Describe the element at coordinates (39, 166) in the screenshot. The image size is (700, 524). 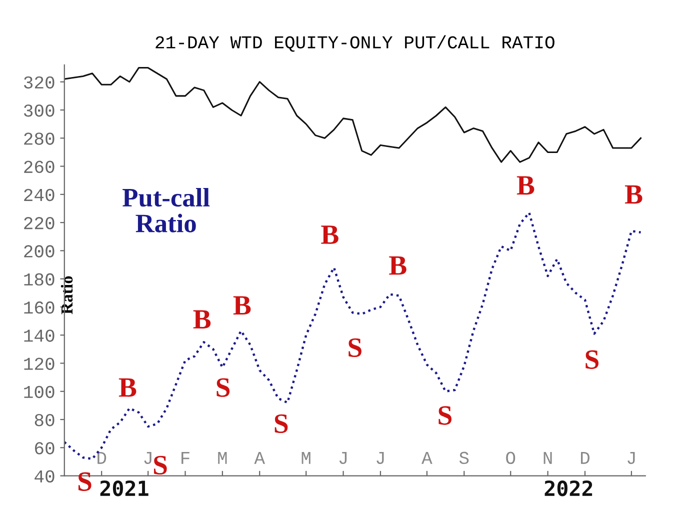
I see `y-tick-label: 260` at that location.